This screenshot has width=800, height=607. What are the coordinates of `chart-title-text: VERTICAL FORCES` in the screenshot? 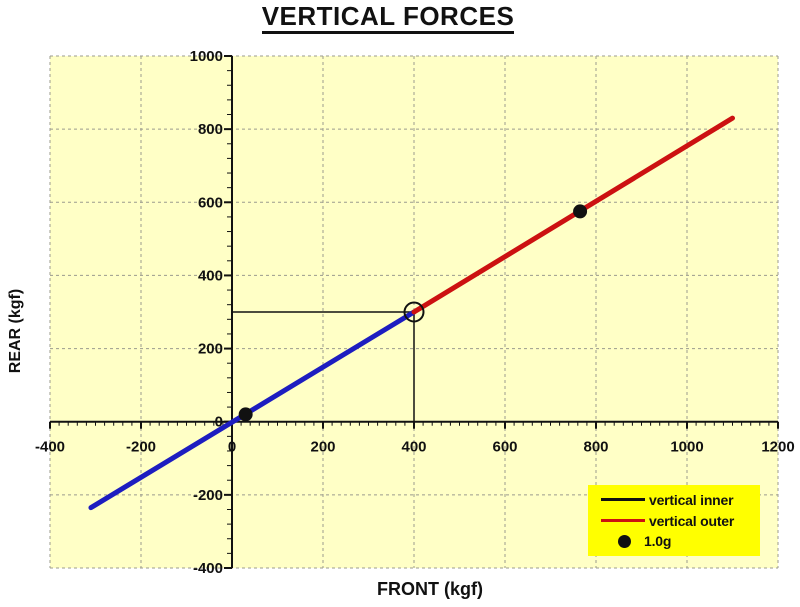 It's located at (388, 17).